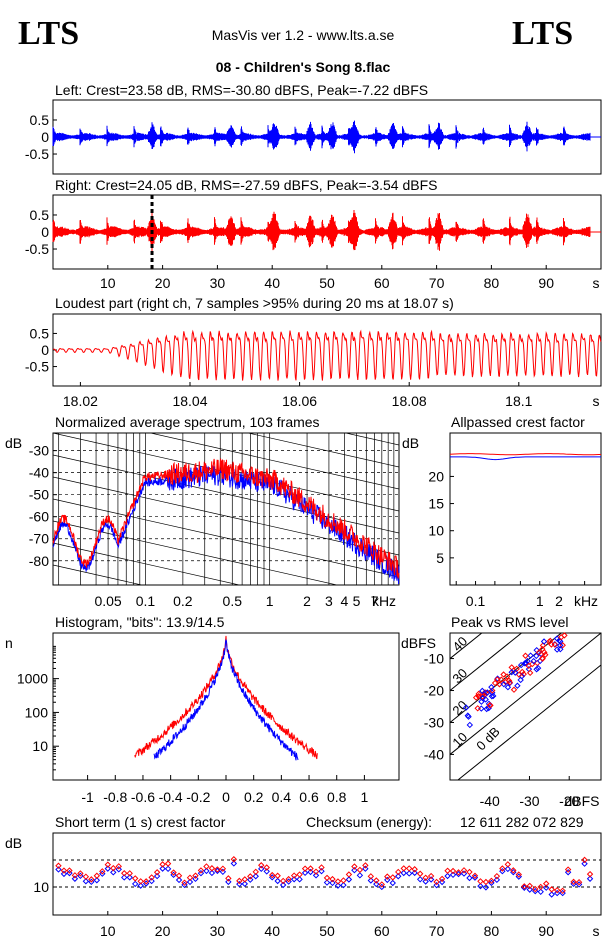 This screenshot has width=606, height=946. I want to click on short-term-crest-xticks: 10 20 30 40 50 60 70 80 90, so click(327, 925).